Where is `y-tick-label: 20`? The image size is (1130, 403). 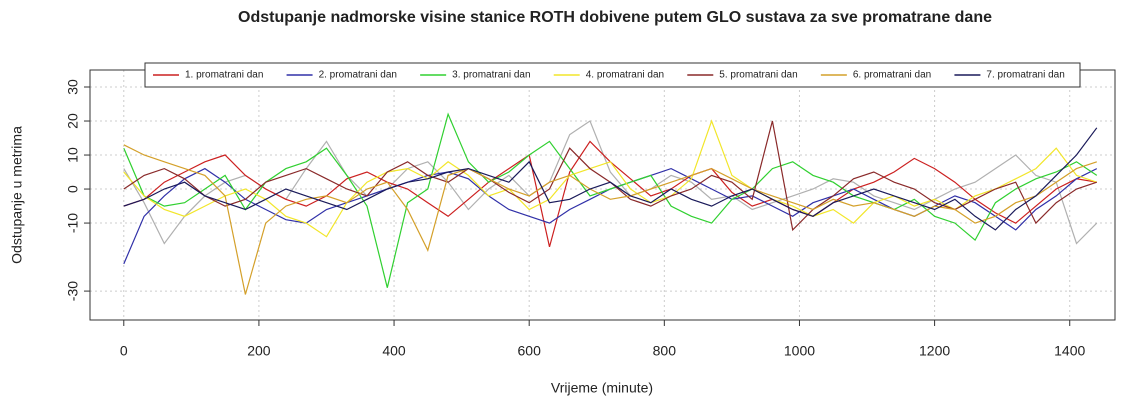 y-tick-label: 20 is located at coordinates (73, 121).